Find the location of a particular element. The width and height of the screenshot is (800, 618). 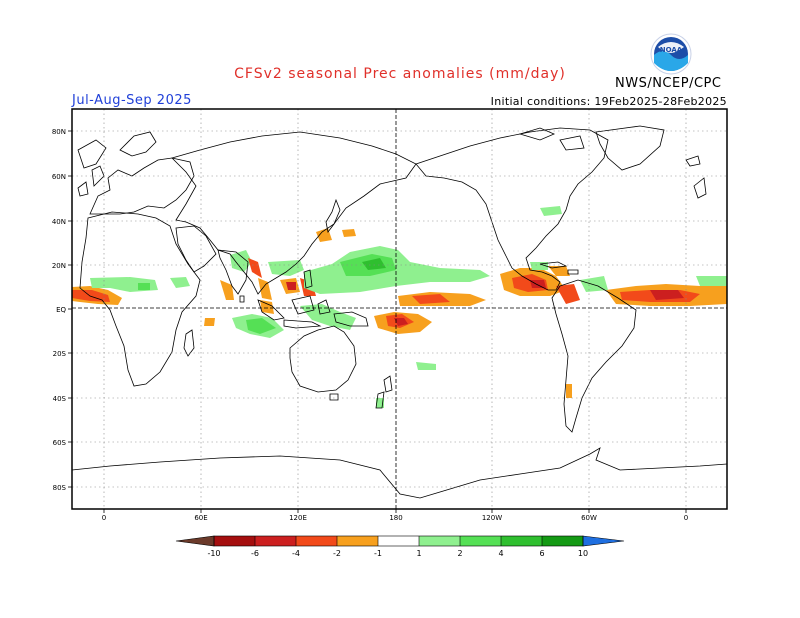

initial-conditions-label: Initial conditions: 19Feb2025-28Feb2025 is located at coordinates (608, 101).